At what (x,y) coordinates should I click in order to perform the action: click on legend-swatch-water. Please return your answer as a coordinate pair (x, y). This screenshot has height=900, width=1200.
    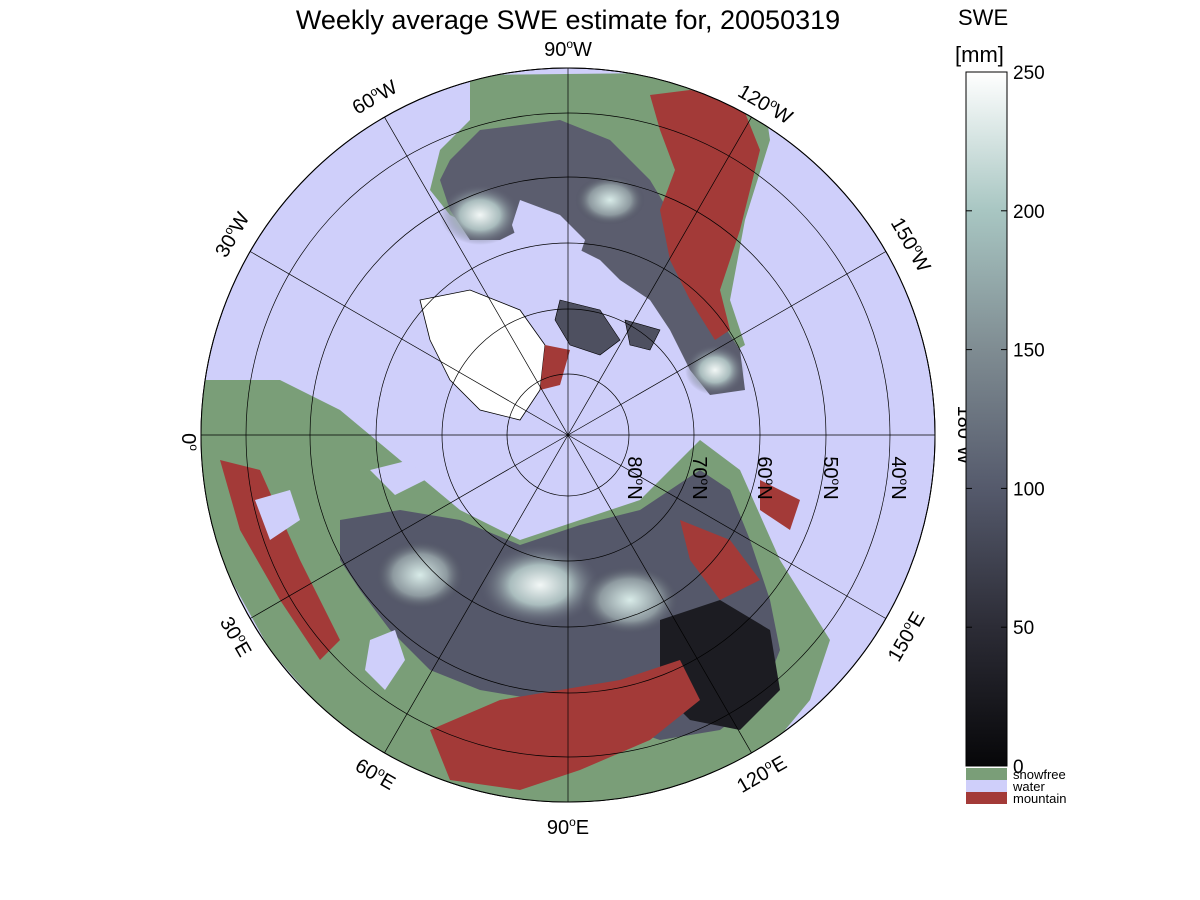
    Looking at the image, I should click on (986, 786).